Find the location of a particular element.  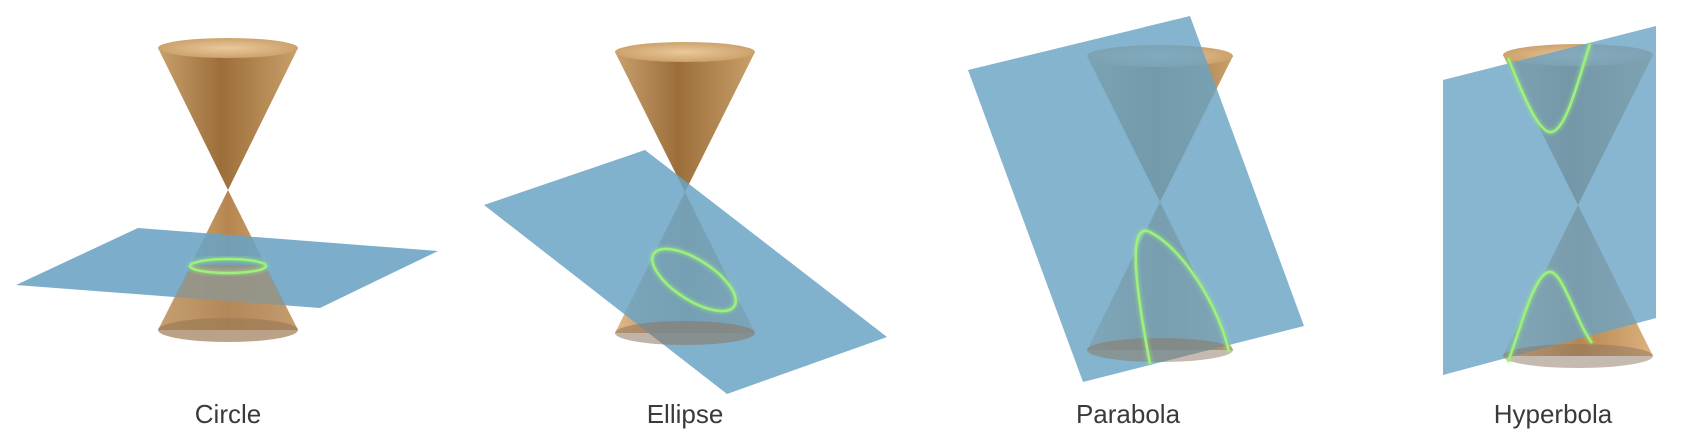

cone-lower-part-below-plane is located at coordinates (228, 297).